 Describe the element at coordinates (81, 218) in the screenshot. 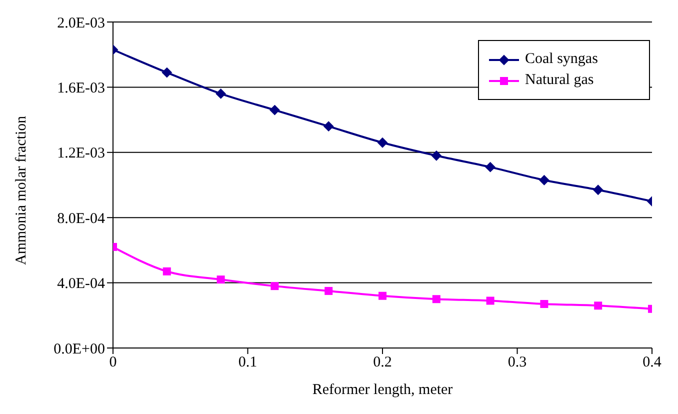

I see `y-tick-label: 8.0E-04` at that location.